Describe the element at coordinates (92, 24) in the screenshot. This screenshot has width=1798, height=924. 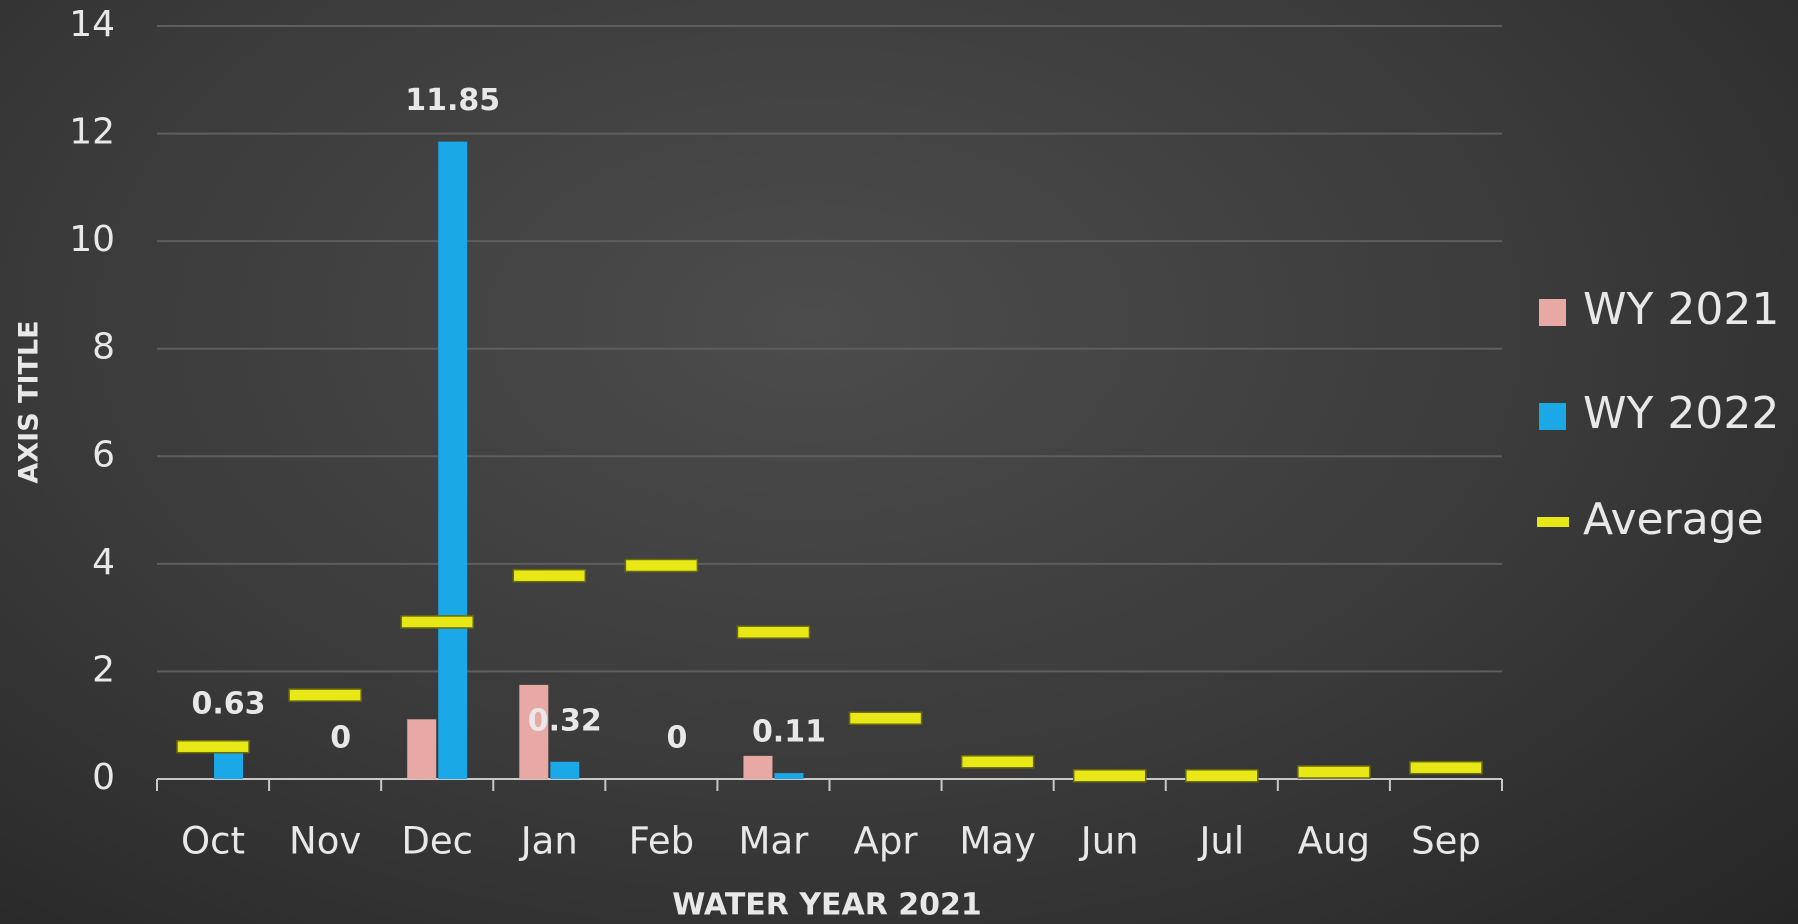
I see `y-tick-label: 14` at that location.